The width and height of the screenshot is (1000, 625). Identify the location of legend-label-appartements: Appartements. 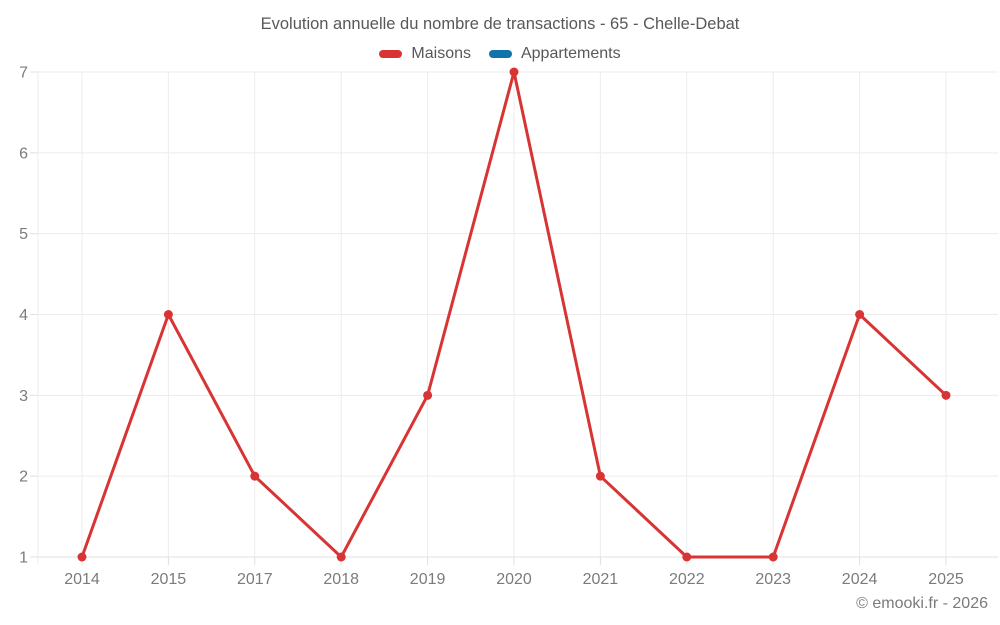
(570, 53).